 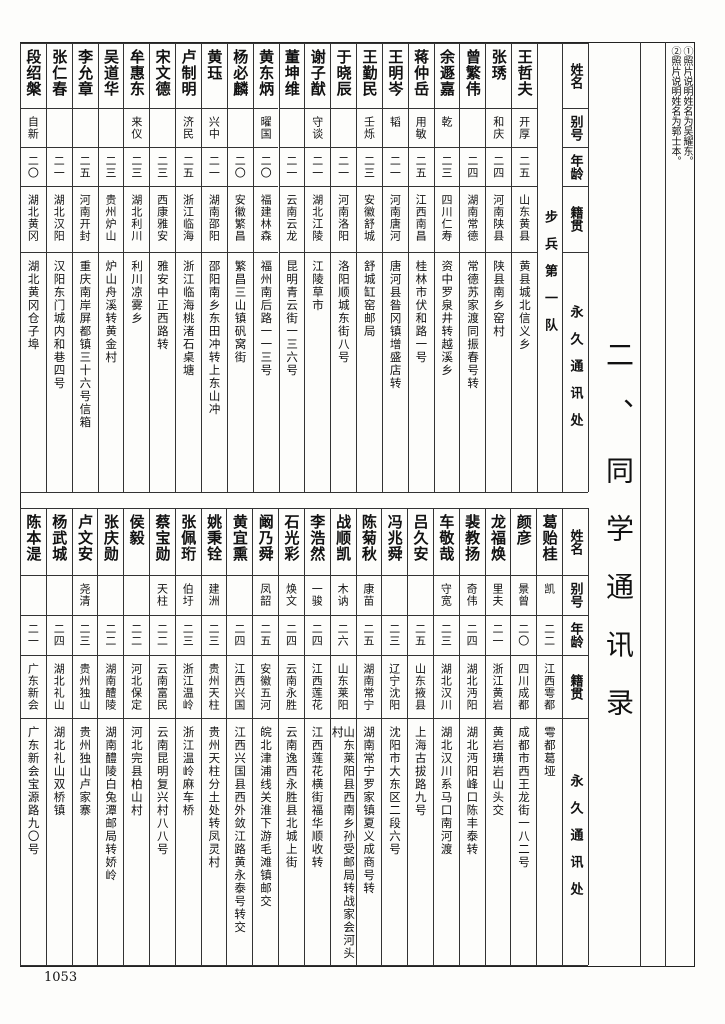 I want to click on cell-name: 董坤维, so click(x=291, y=73).